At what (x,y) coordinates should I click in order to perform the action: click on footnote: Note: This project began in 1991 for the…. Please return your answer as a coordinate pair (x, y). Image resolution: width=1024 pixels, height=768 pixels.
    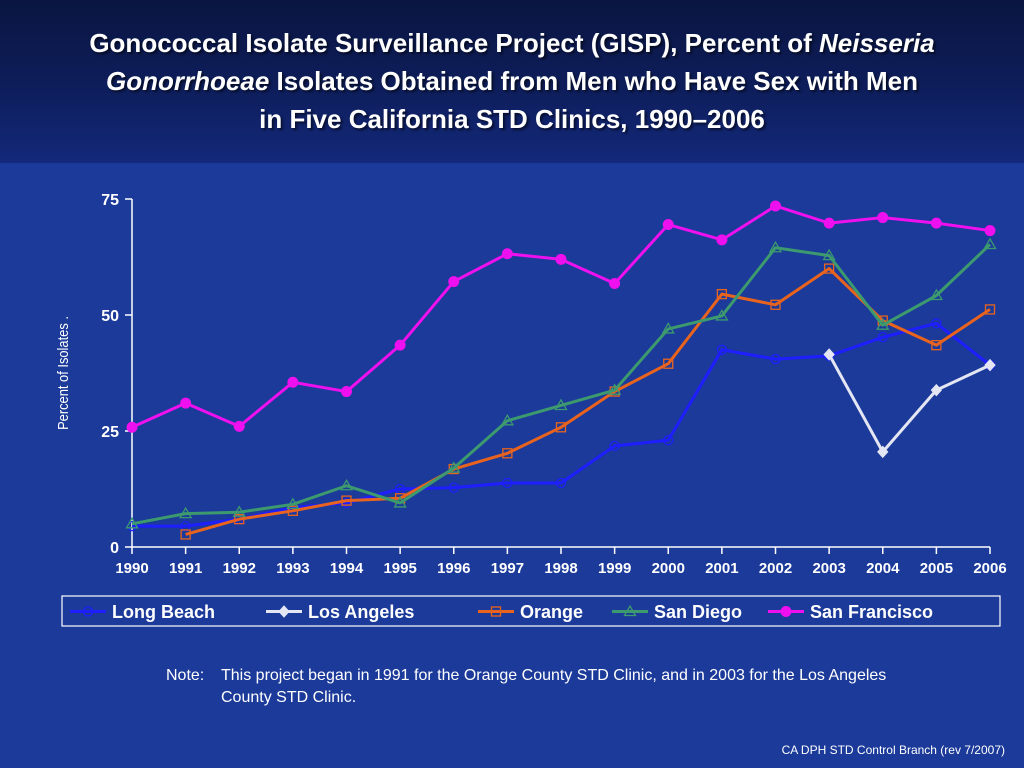
    Looking at the image, I should click on (566, 687).